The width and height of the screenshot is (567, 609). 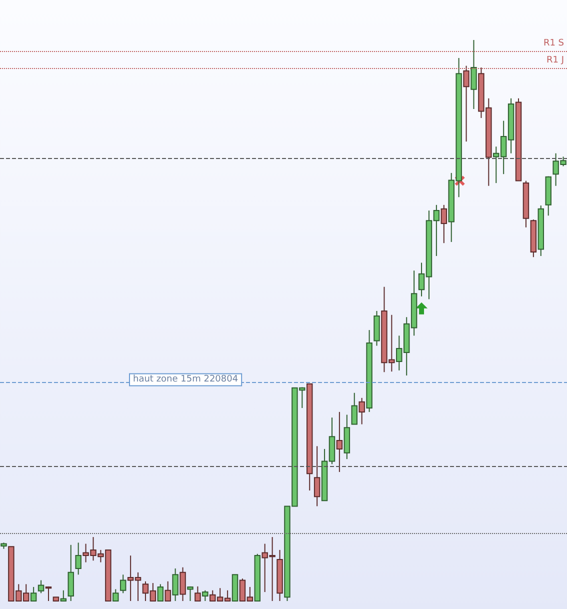 I want to click on ref-line-label: R1 J, so click(x=555, y=61).